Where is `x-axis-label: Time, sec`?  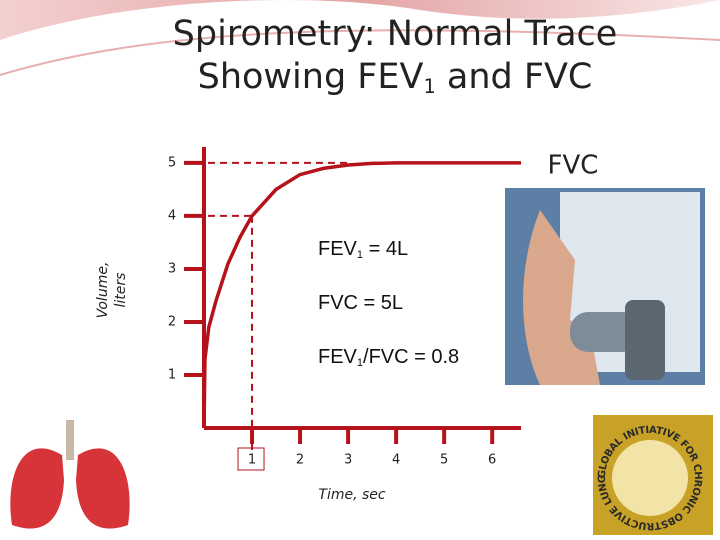
x-axis-label: Time, sec is located at coordinates (352, 495).